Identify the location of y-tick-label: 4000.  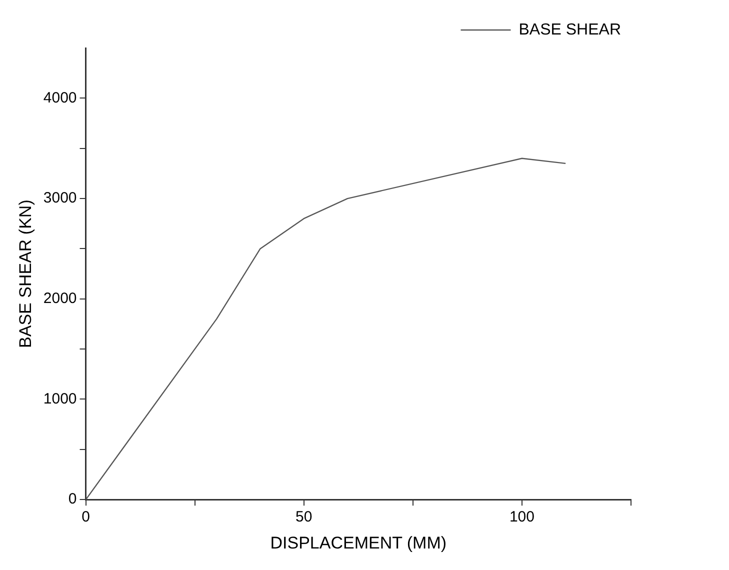
(60, 97).